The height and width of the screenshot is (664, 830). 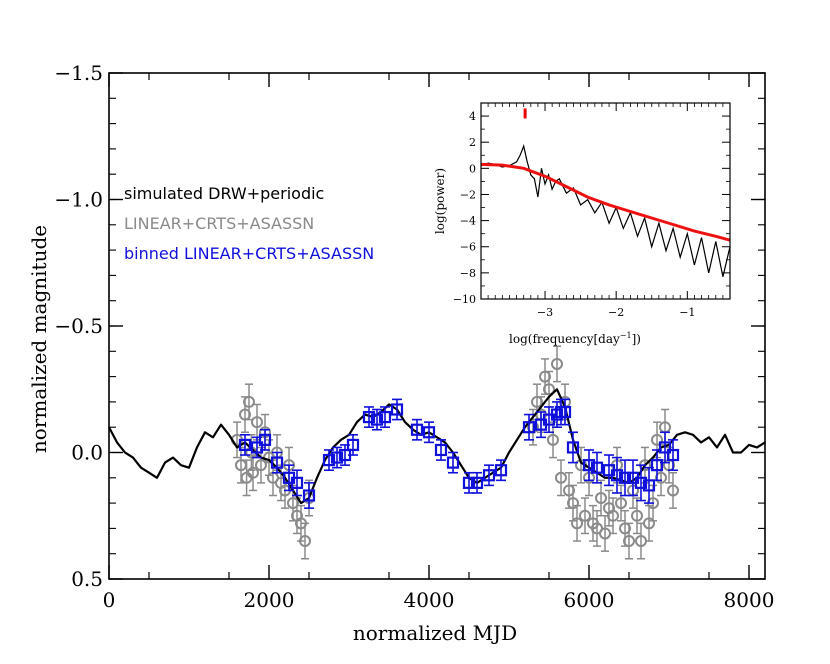 I want to click on inset-x-tick-label: −1, so click(x=687, y=312).